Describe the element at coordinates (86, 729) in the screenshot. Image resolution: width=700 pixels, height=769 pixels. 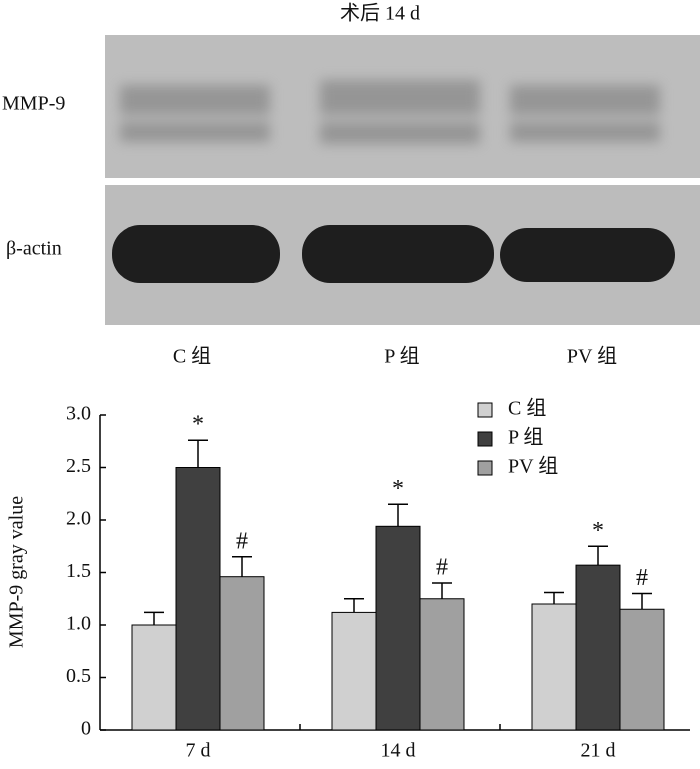
I see `y-tick-label: 0` at that location.